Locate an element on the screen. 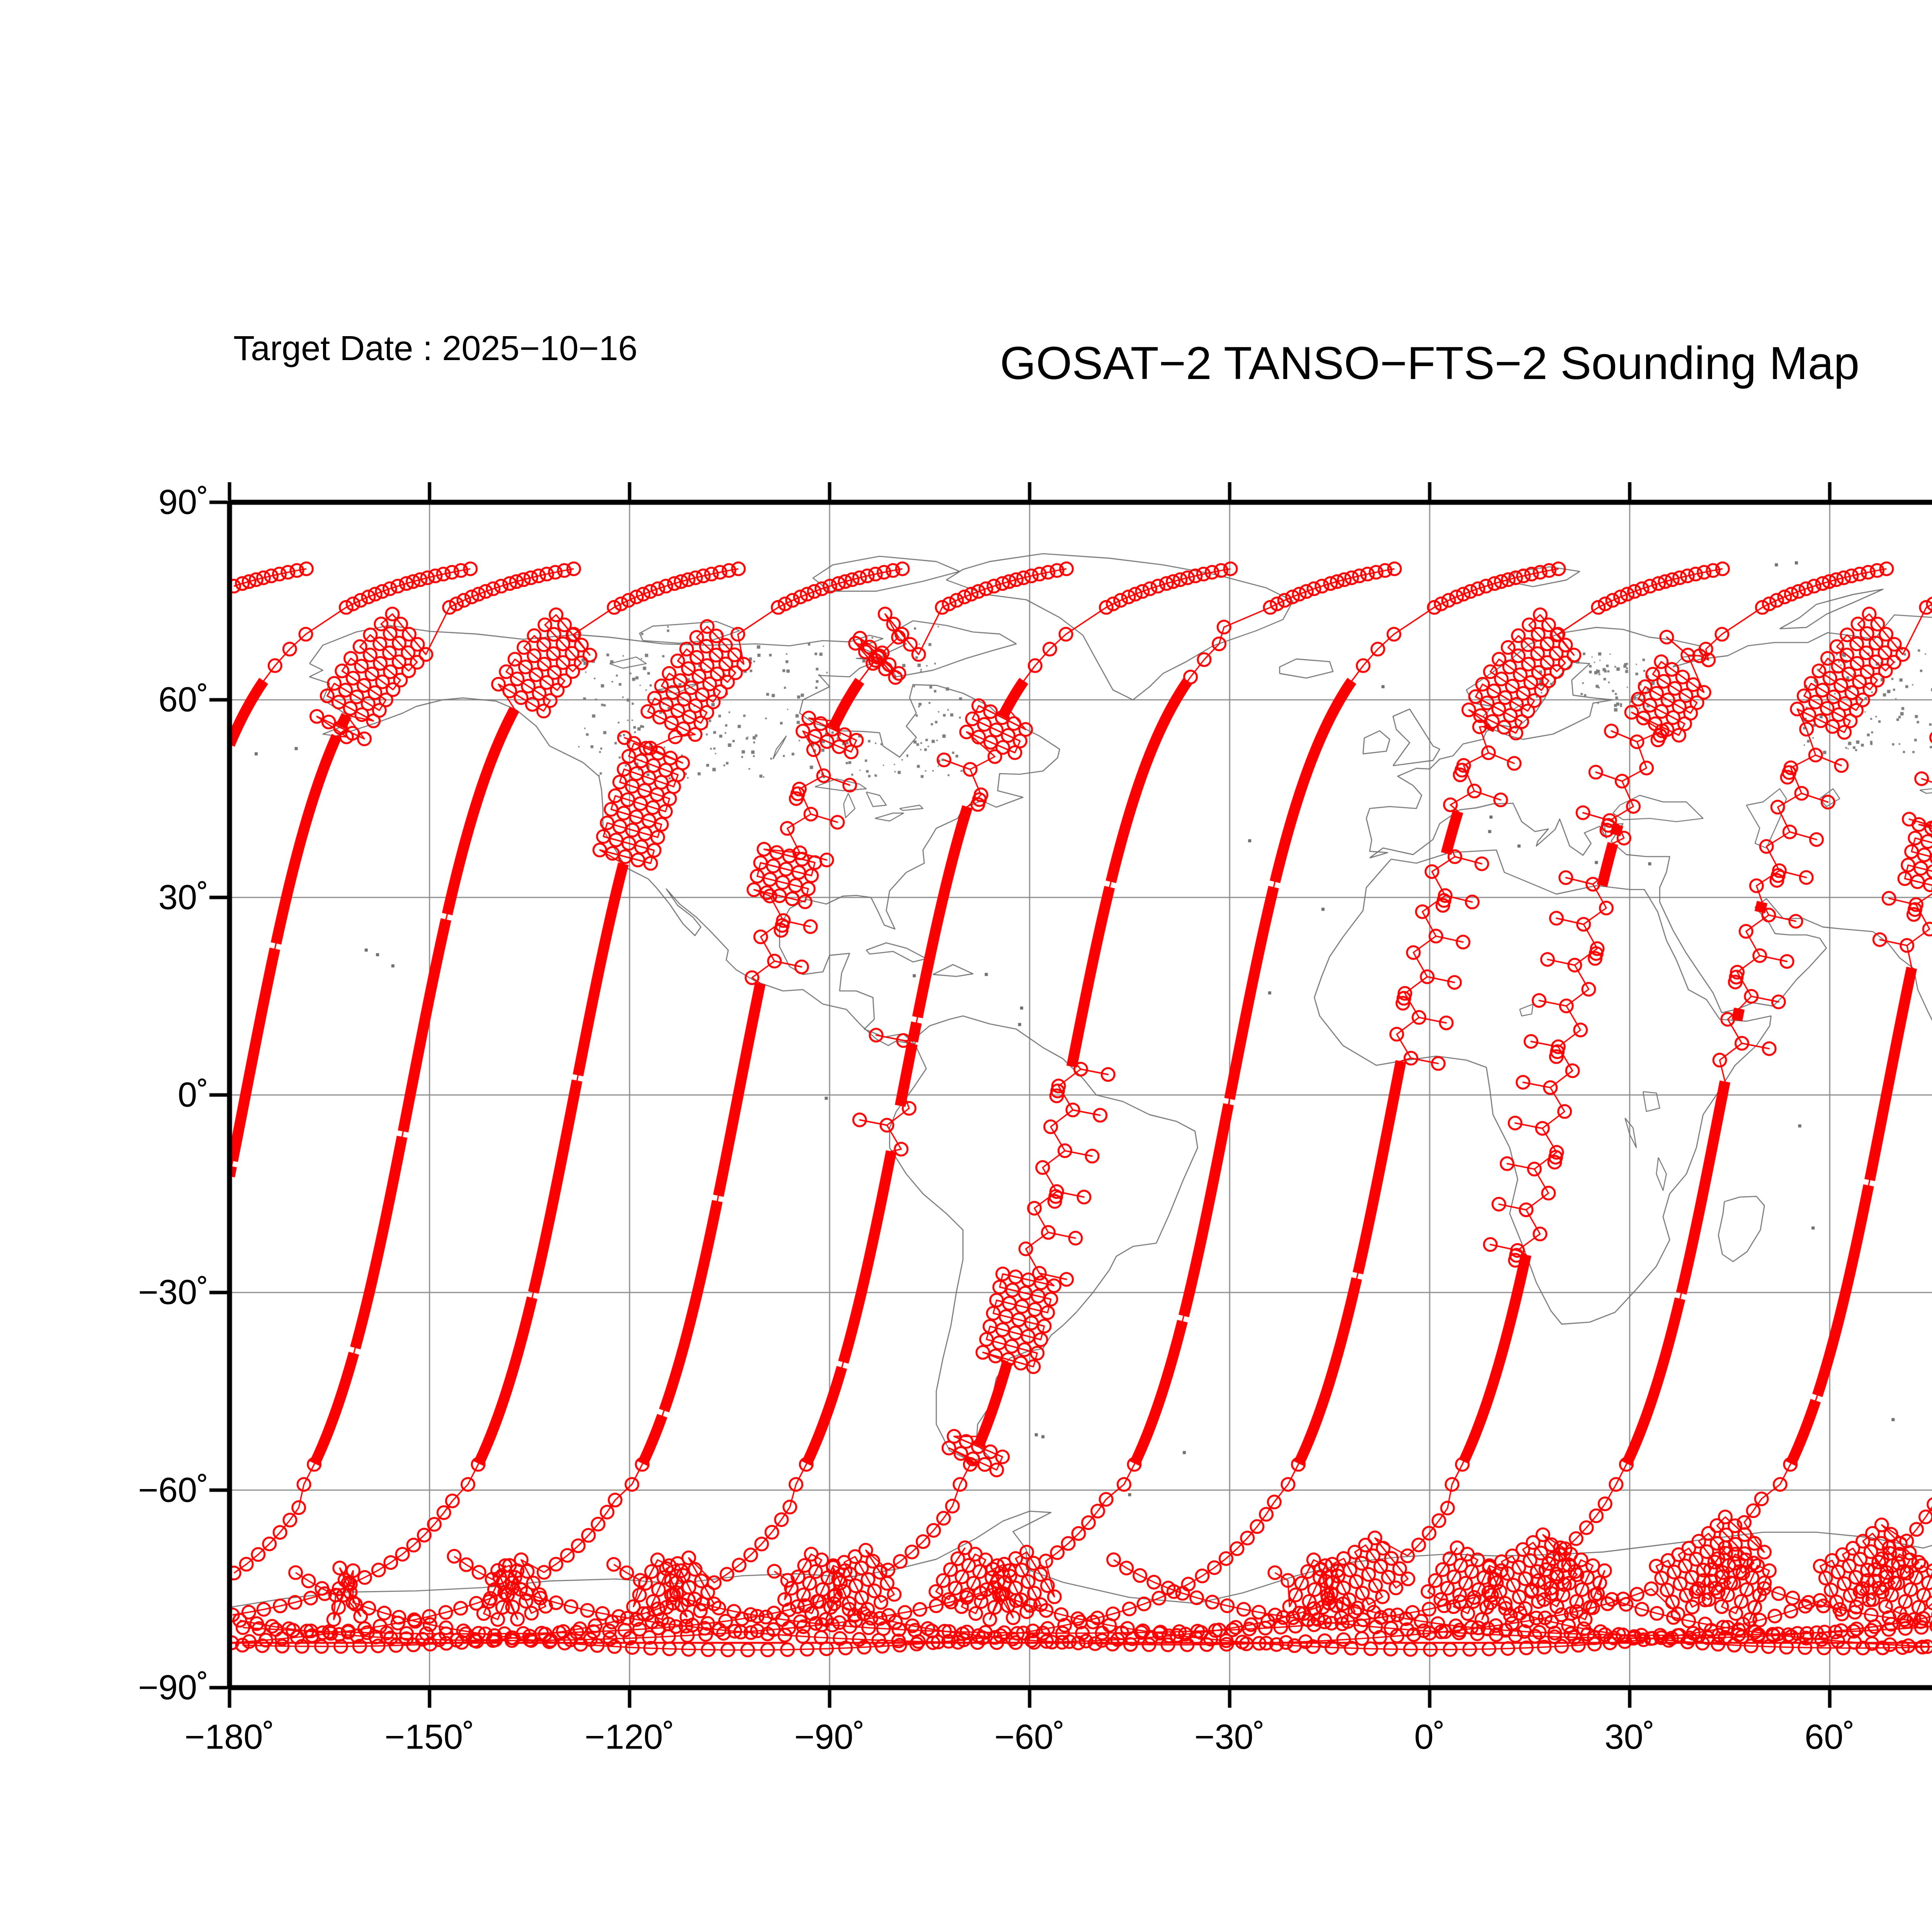  x-tick-label: −180˚ is located at coordinates (230, 1737).